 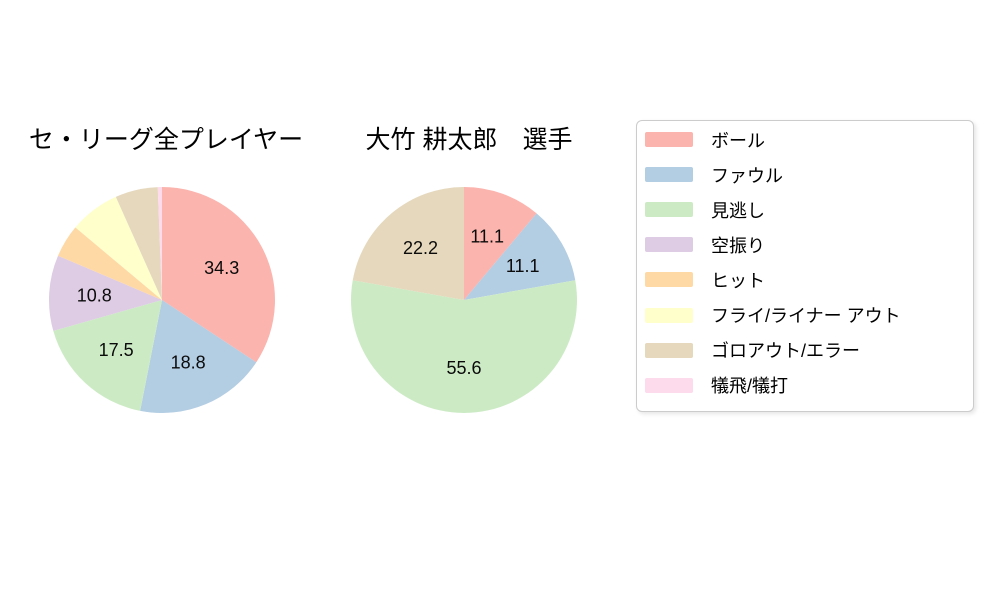 I want to click on chart-title-player: 大竹 耕太郎 選手, so click(x=469, y=140).